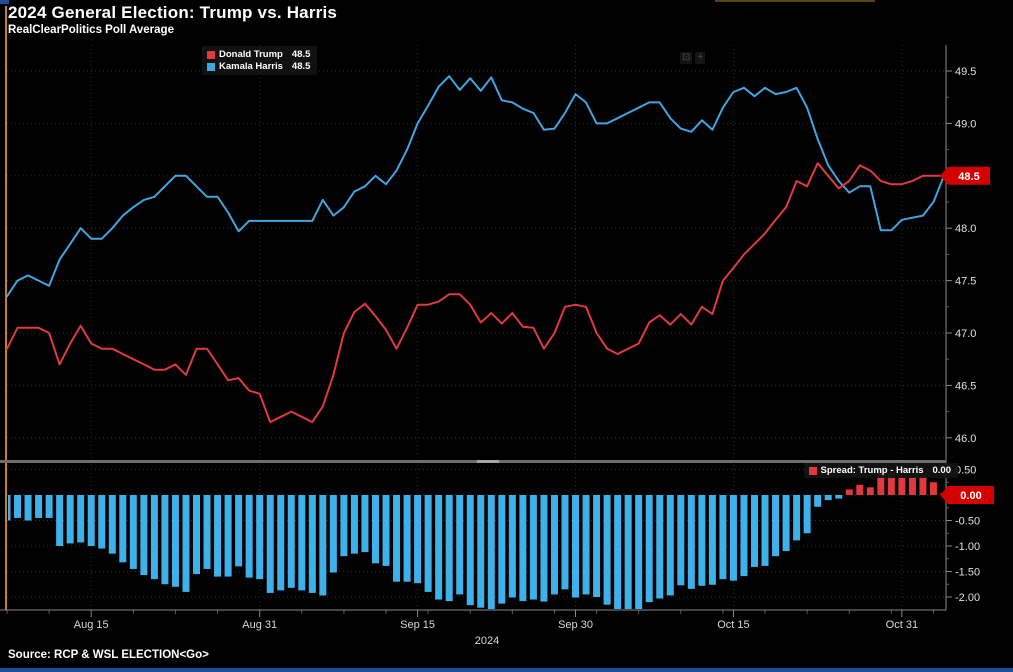 The image size is (1013, 672). I want to click on x-tick-label: Aug 31, so click(259, 625).